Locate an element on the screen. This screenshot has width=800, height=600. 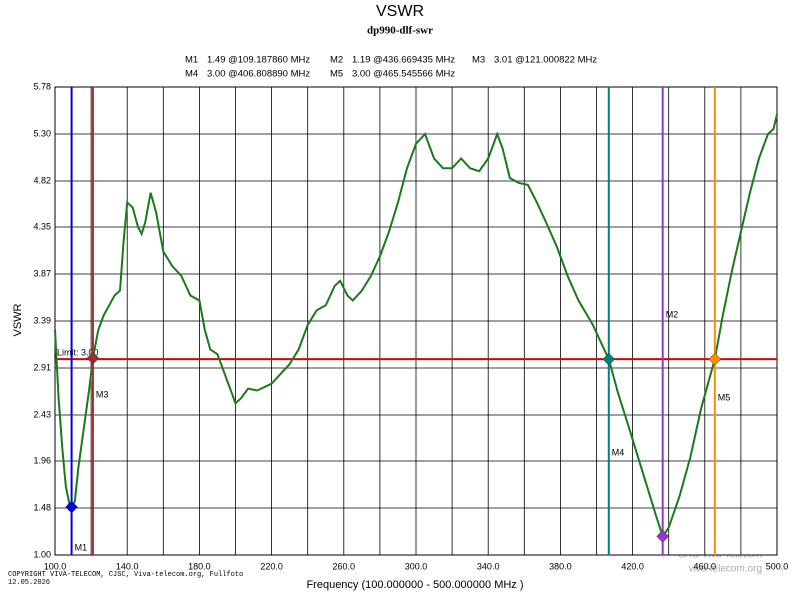
x-tick-label: 380.0 is located at coordinates (560, 566).